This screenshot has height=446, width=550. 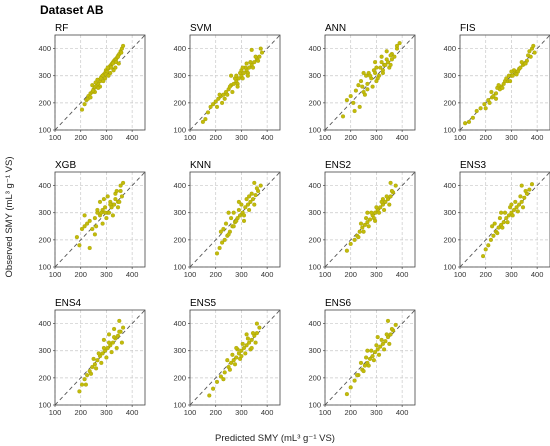 I want to click on panel-svm: SVM 100 200 300 400 100 200 300 400, so click(x=227, y=82).